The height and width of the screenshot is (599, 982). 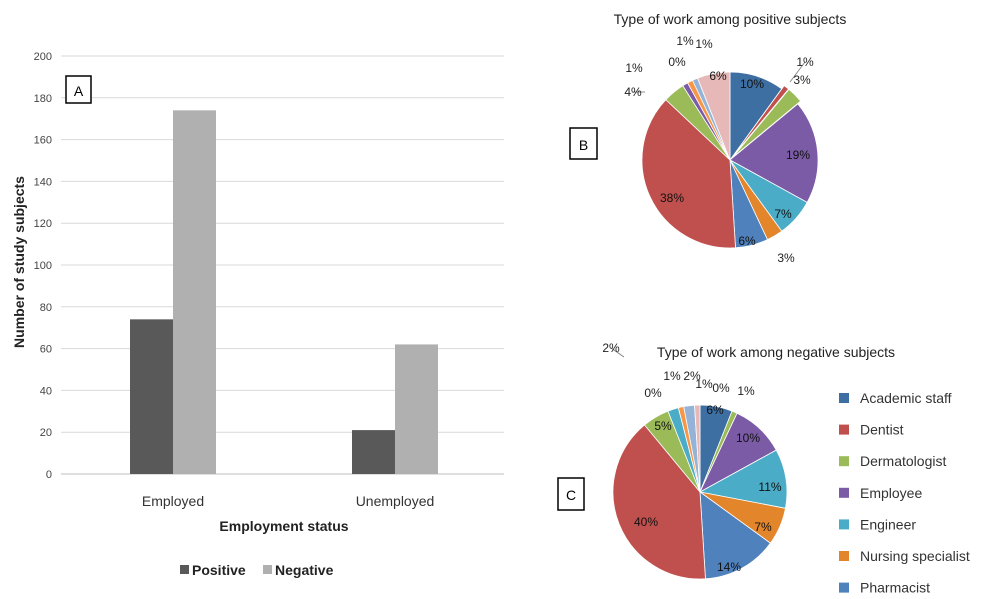 I want to click on pie-label: 19%, so click(x=798, y=155).